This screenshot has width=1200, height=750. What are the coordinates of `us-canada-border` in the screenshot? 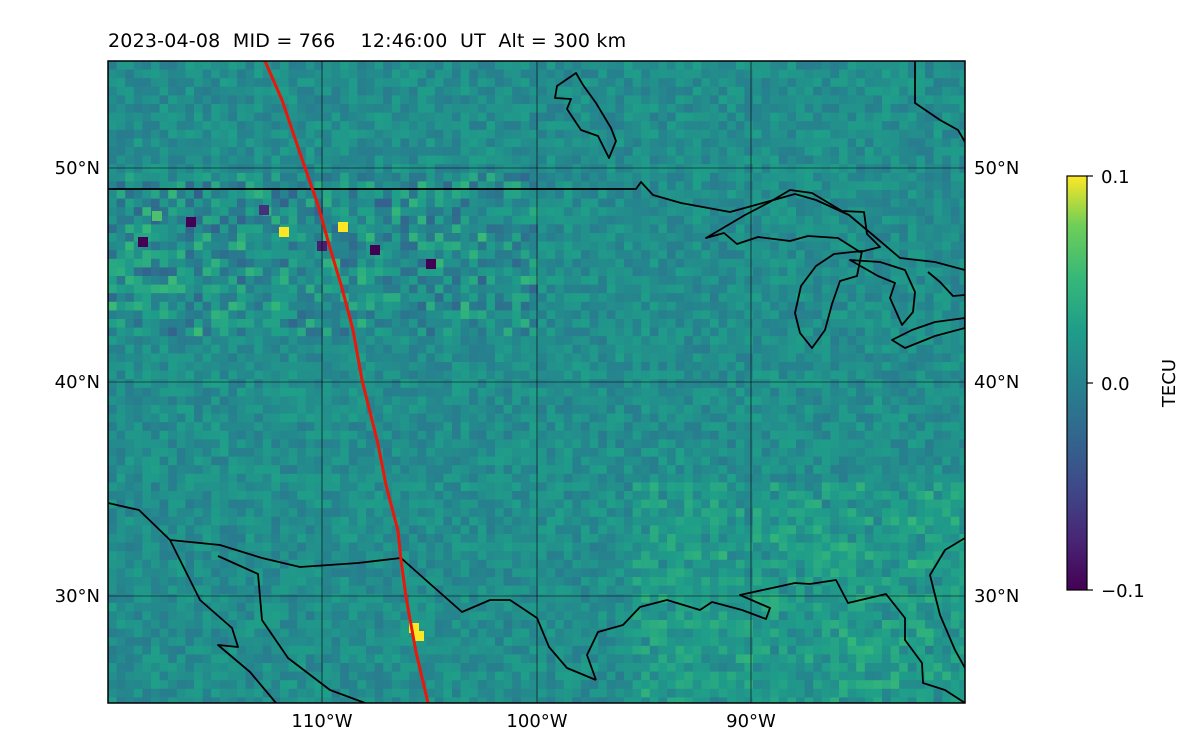 It's located at (536, 226).